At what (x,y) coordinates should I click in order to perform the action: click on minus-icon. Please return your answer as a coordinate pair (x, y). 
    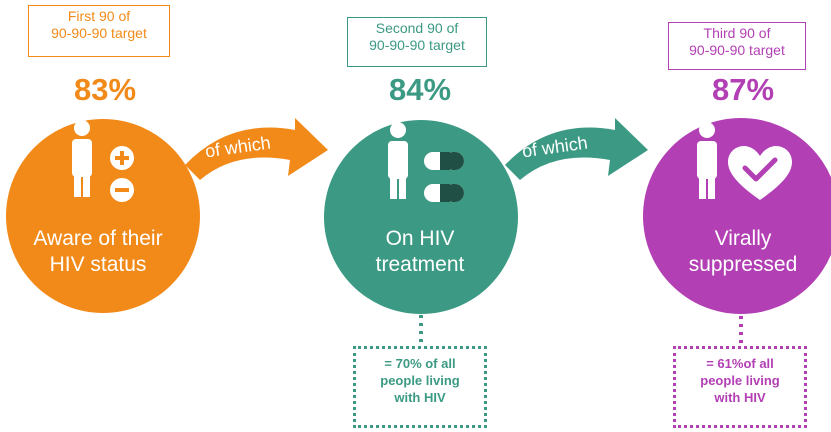
    Looking at the image, I should click on (122, 190).